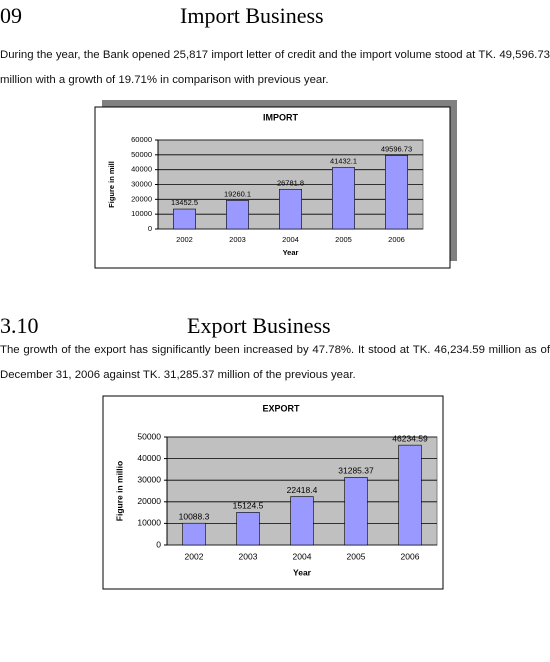 This screenshot has width=550, height=662. What do you see at coordinates (111, 184) in the screenshot?
I see `y-axis-label: Figure in mill` at bounding box center [111, 184].